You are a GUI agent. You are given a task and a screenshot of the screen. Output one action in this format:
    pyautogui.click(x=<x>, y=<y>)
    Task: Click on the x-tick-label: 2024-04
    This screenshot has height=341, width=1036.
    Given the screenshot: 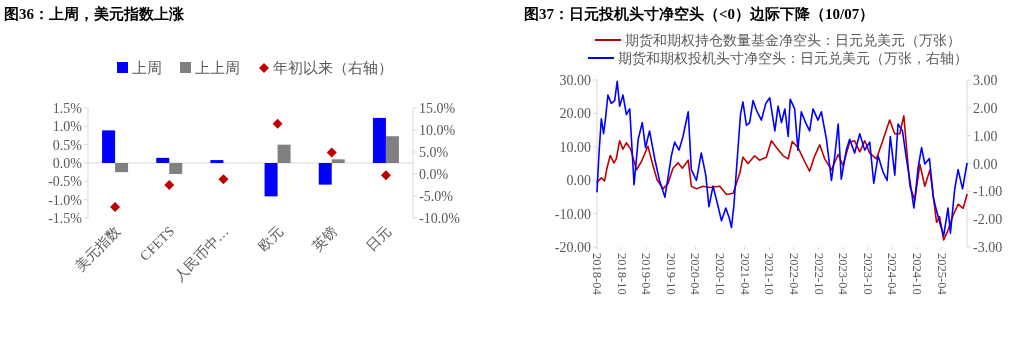 What is the action you would take?
    pyautogui.click(x=892, y=274)
    